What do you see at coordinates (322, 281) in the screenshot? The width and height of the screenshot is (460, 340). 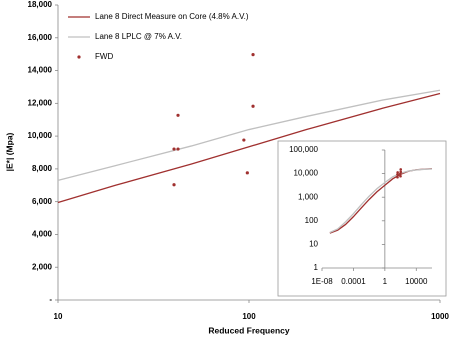 I see `x-tick-label: 1E-08` at bounding box center [322, 281].